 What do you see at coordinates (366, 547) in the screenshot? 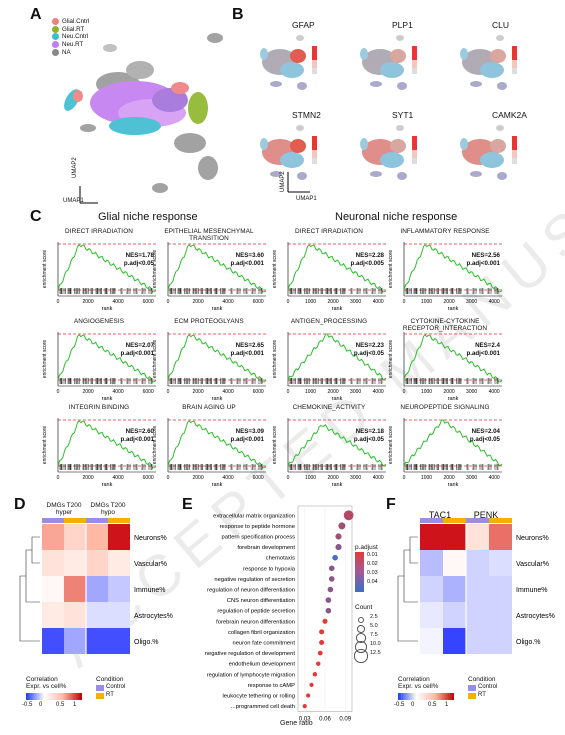
I see `e-padj-title: p.adjust` at bounding box center [366, 547].